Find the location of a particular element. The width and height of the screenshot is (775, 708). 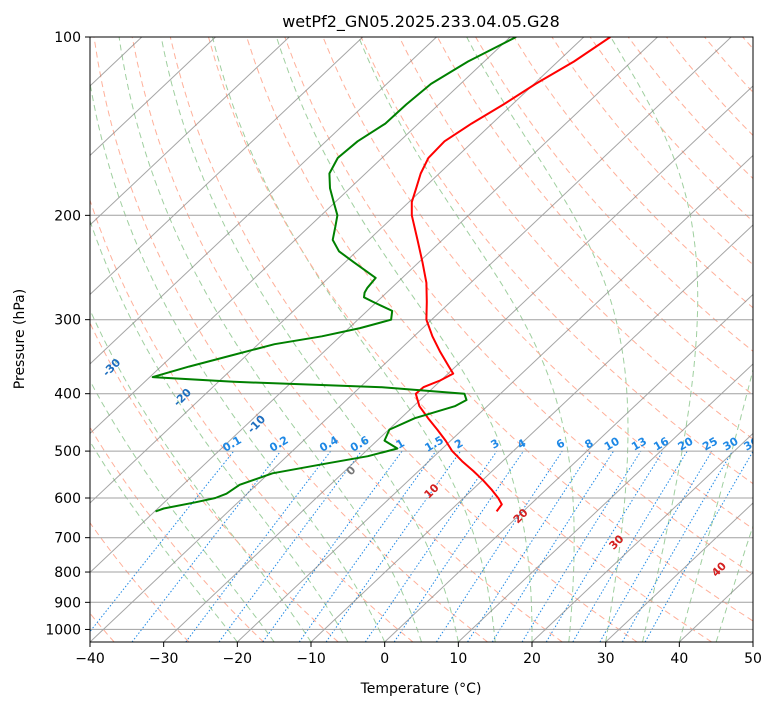

y-axis: 100 200 300 400 500 600 700 800 900 1000 is located at coordinates (67, 334).